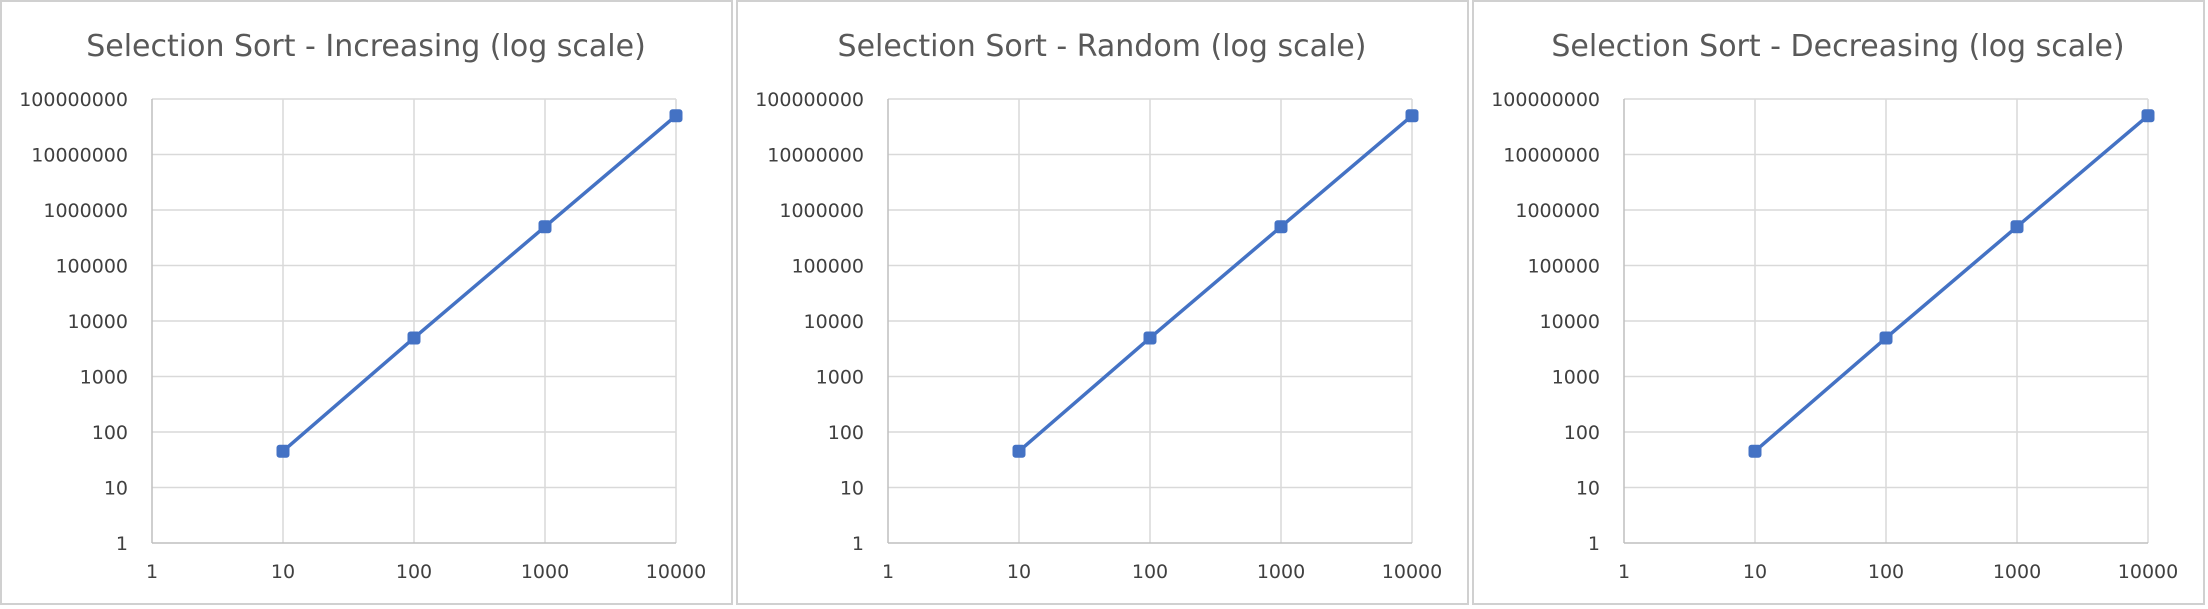  Describe the element at coordinates (366, 46) in the screenshot. I see `chart-title: Selection Sort - Increasing (log scale)` at that location.